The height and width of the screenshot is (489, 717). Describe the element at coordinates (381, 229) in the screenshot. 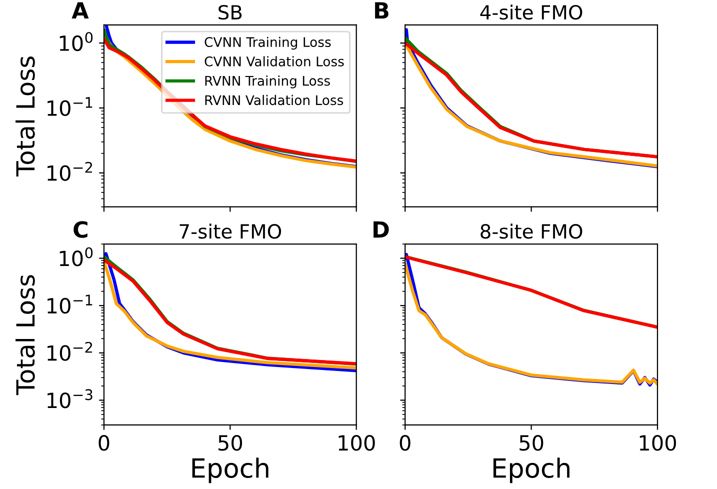

I see `text: D` at that location.